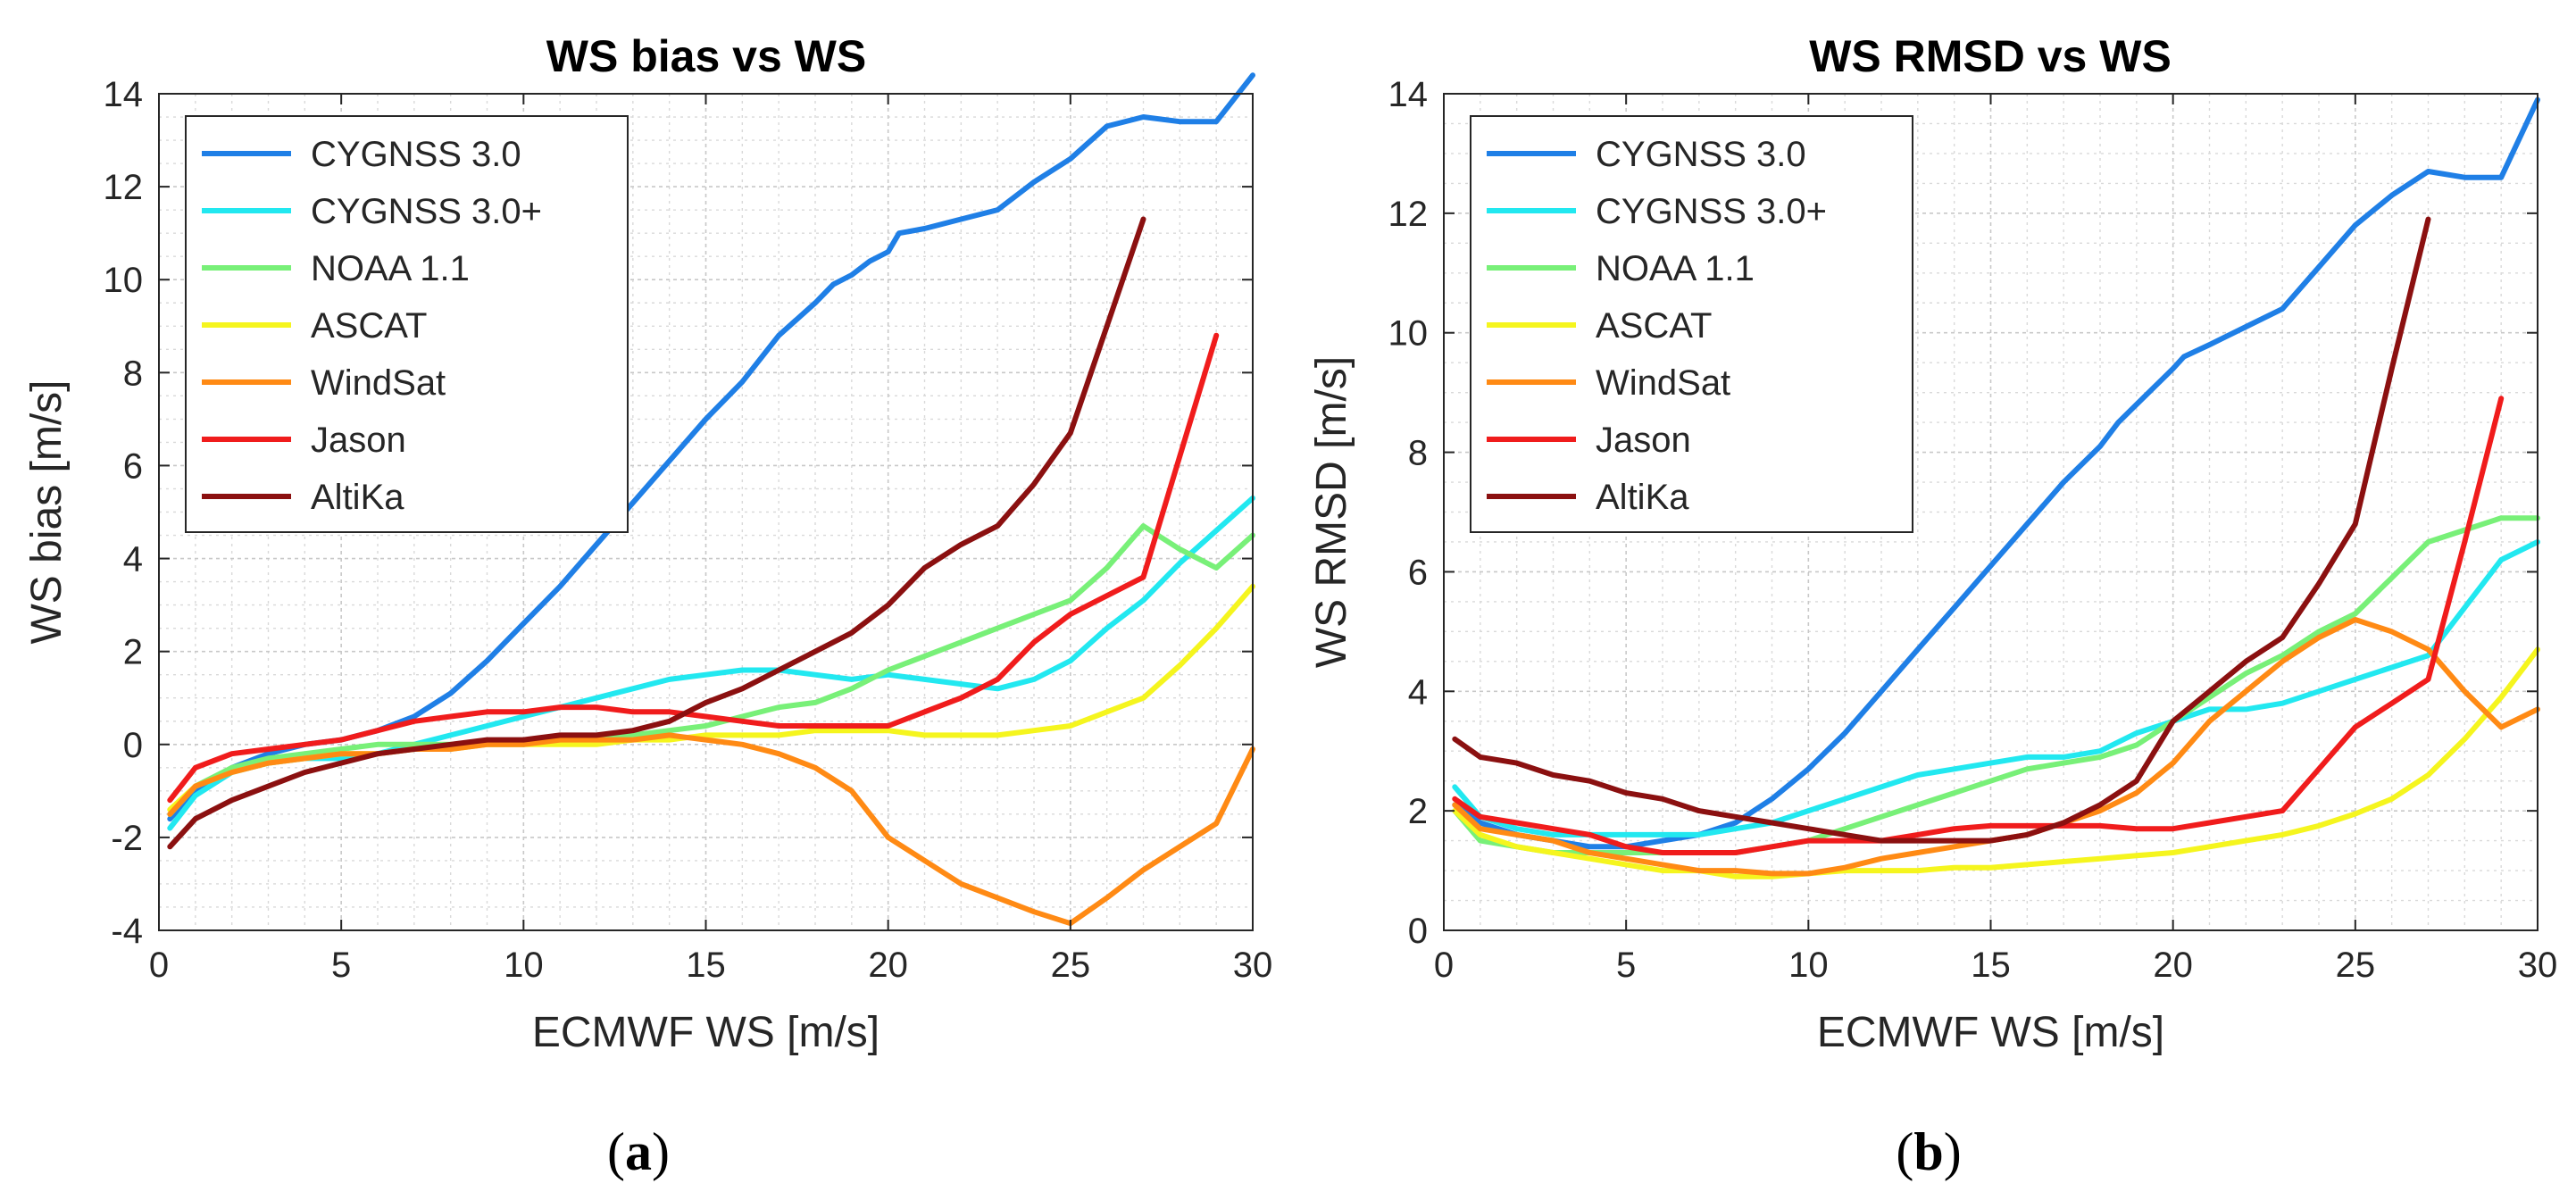  Describe the element at coordinates (1990, 56) in the screenshot. I see `chart-title: WS RMSD vs WS` at that location.